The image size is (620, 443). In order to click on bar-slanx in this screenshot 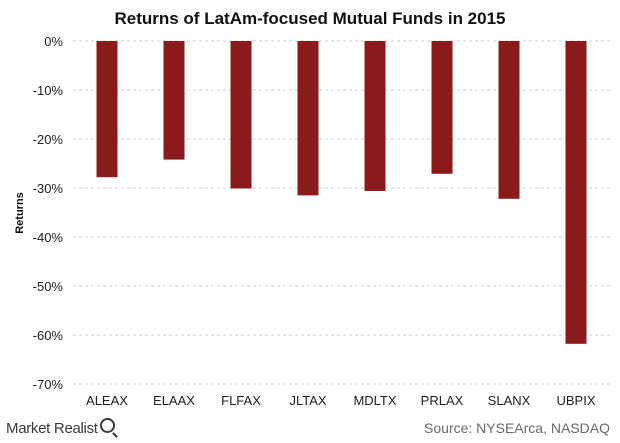, I will do `click(509, 120)`.